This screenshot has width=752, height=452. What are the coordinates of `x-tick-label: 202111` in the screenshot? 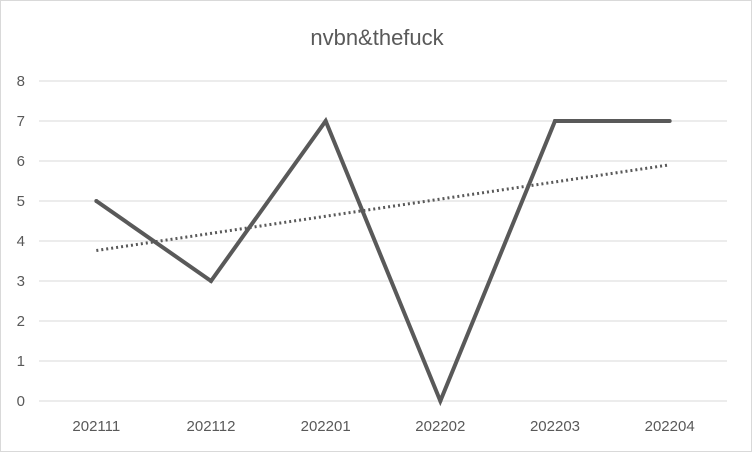 It's located at (96, 426).